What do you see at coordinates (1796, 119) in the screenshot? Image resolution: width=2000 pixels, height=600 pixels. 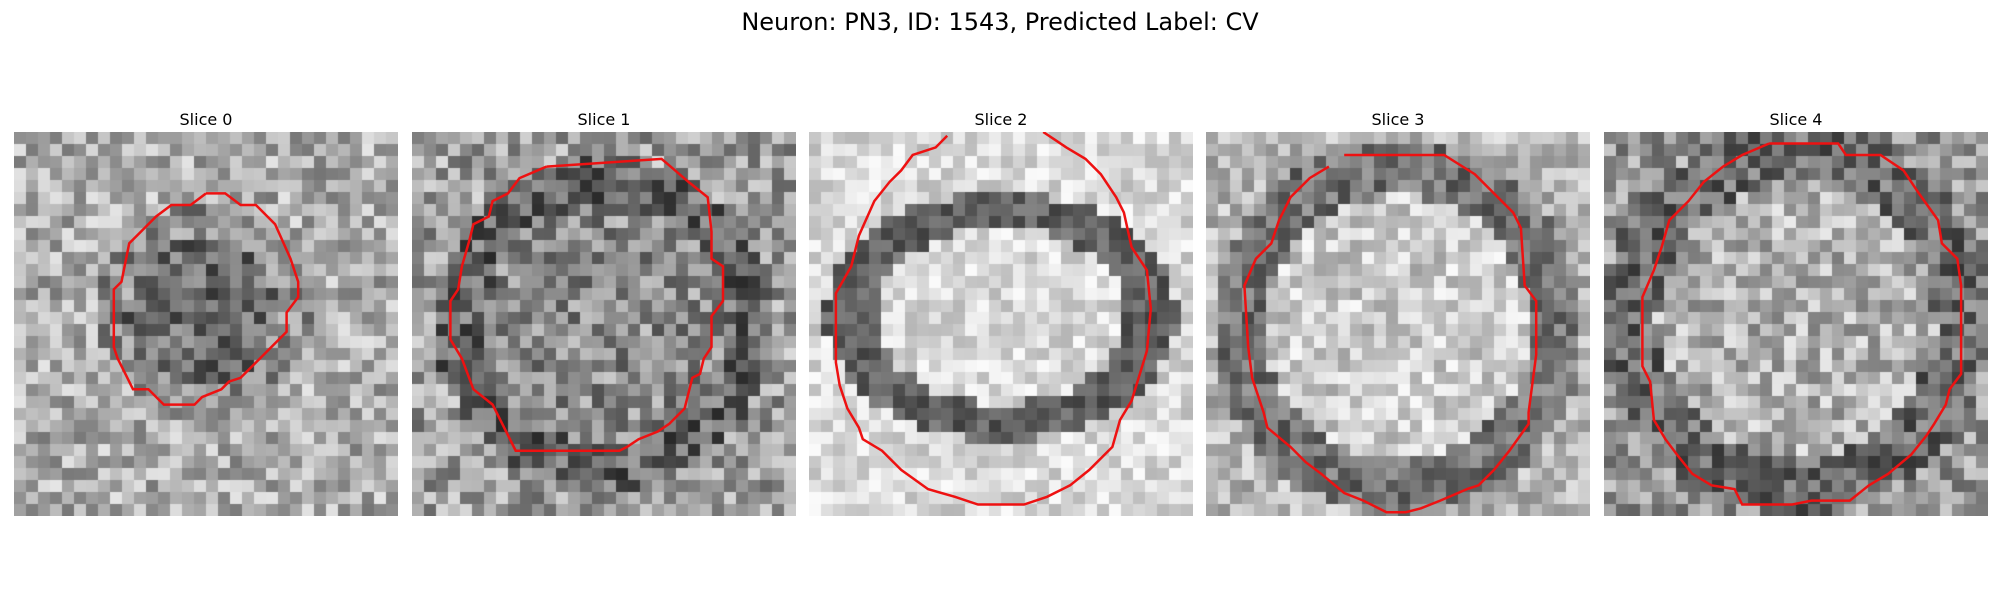 I see `slice-title-4: Slice 4` at bounding box center [1796, 119].